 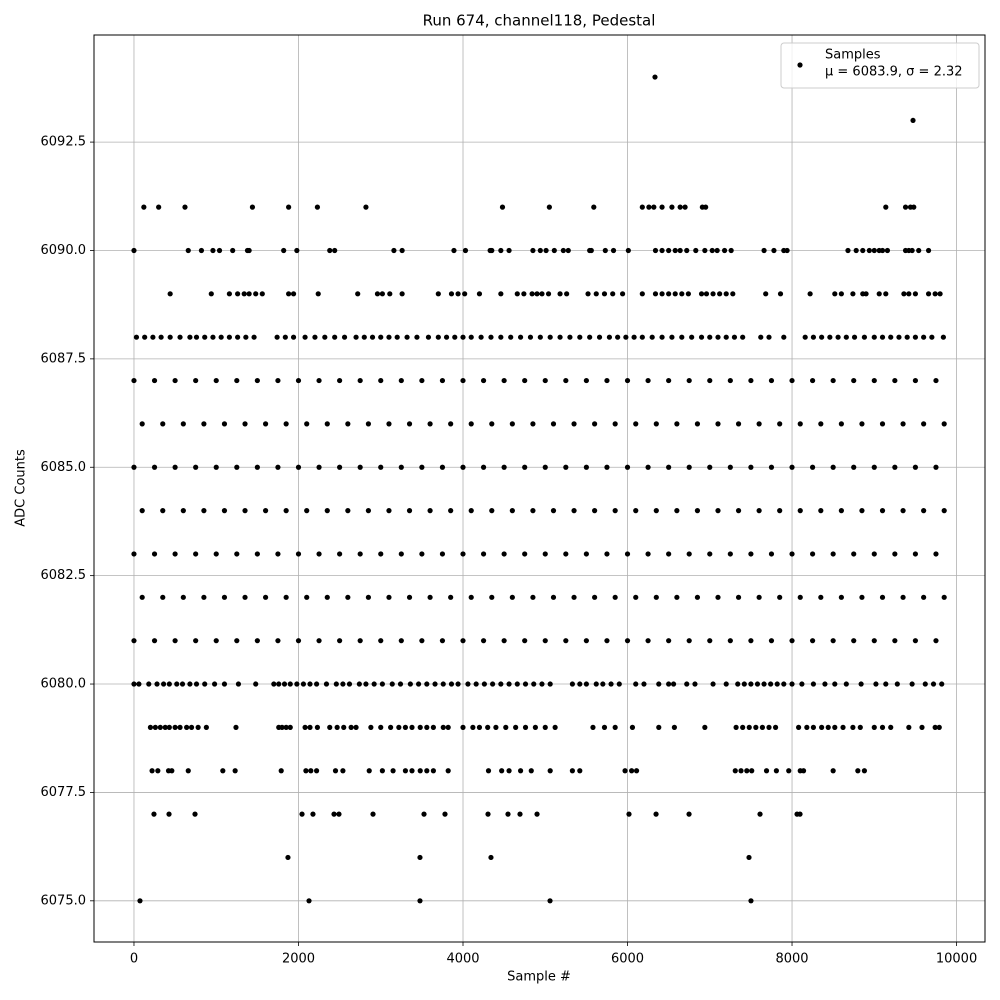 What do you see at coordinates (539, 977) in the screenshot?
I see `x-axis-label: Sample #` at bounding box center [539, 977].